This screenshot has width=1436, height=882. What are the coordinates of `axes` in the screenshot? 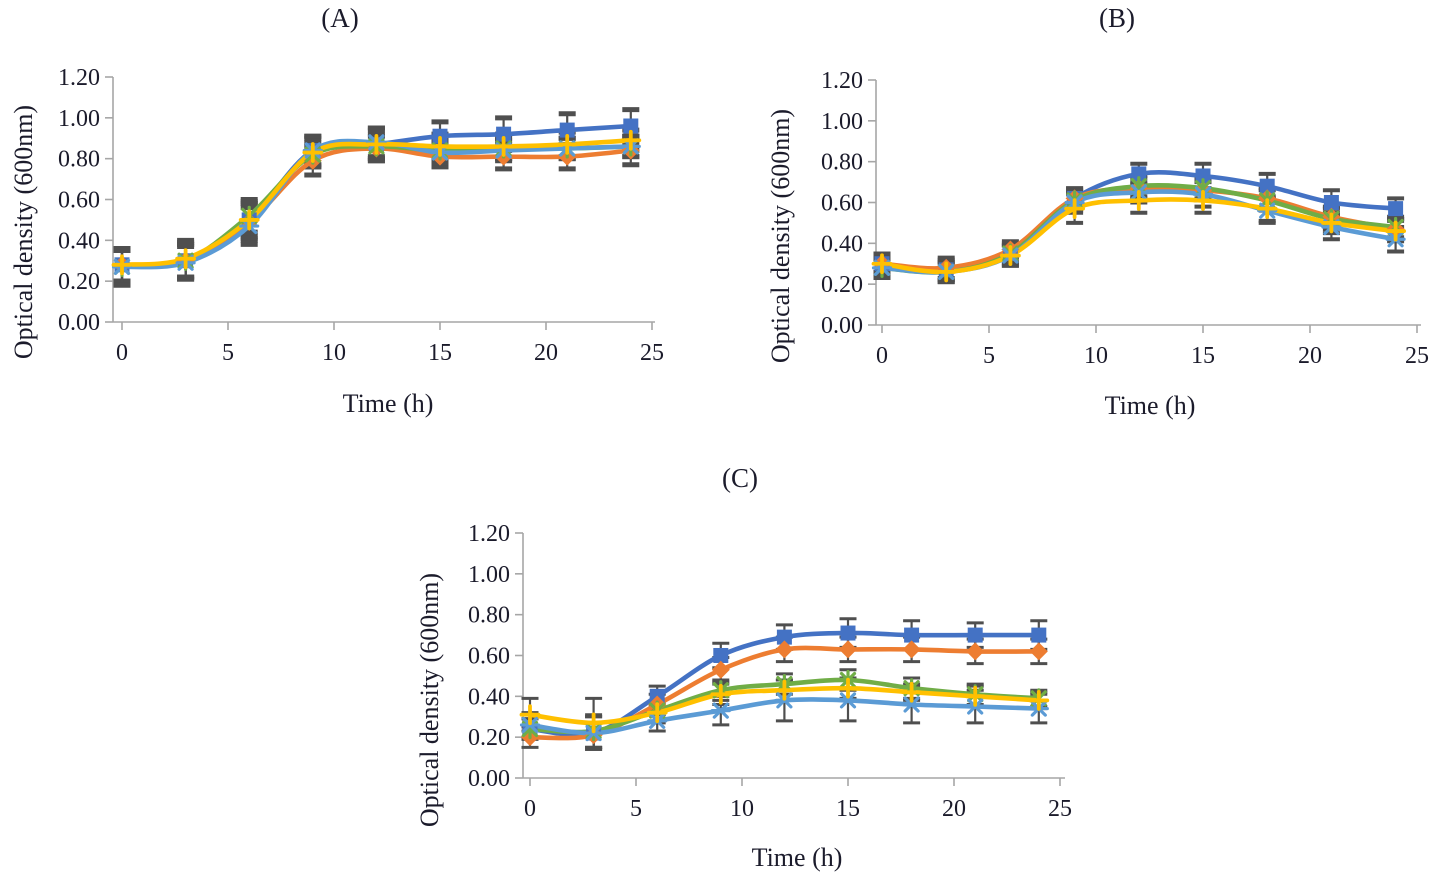 It's located at (1144, 206).